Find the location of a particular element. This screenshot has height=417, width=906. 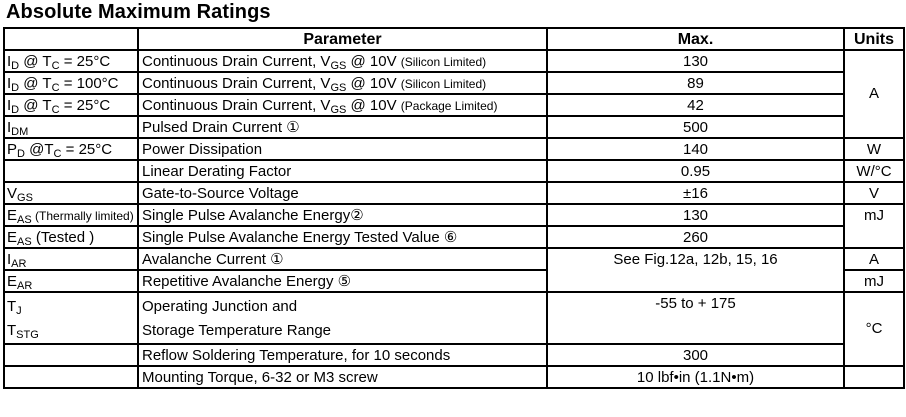

parameter-cell: Repetitive Avalanche Energy ⑤ is located at coordinates (342, 281).